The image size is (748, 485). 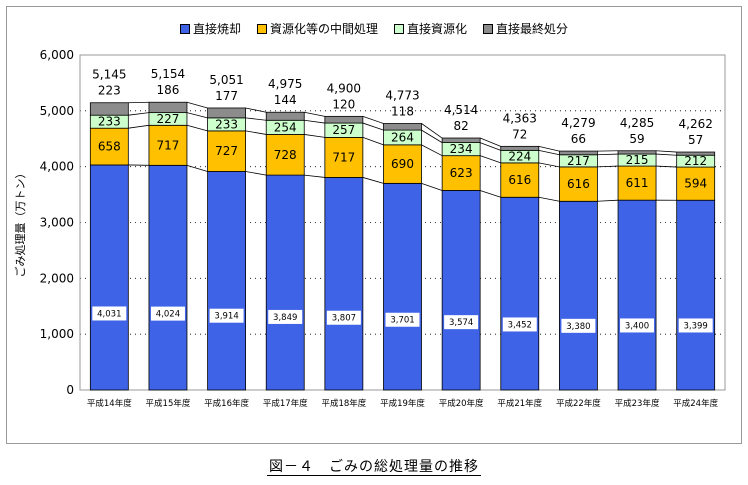 I want to click on total-label: 4,363, so click(x=520, y=118).